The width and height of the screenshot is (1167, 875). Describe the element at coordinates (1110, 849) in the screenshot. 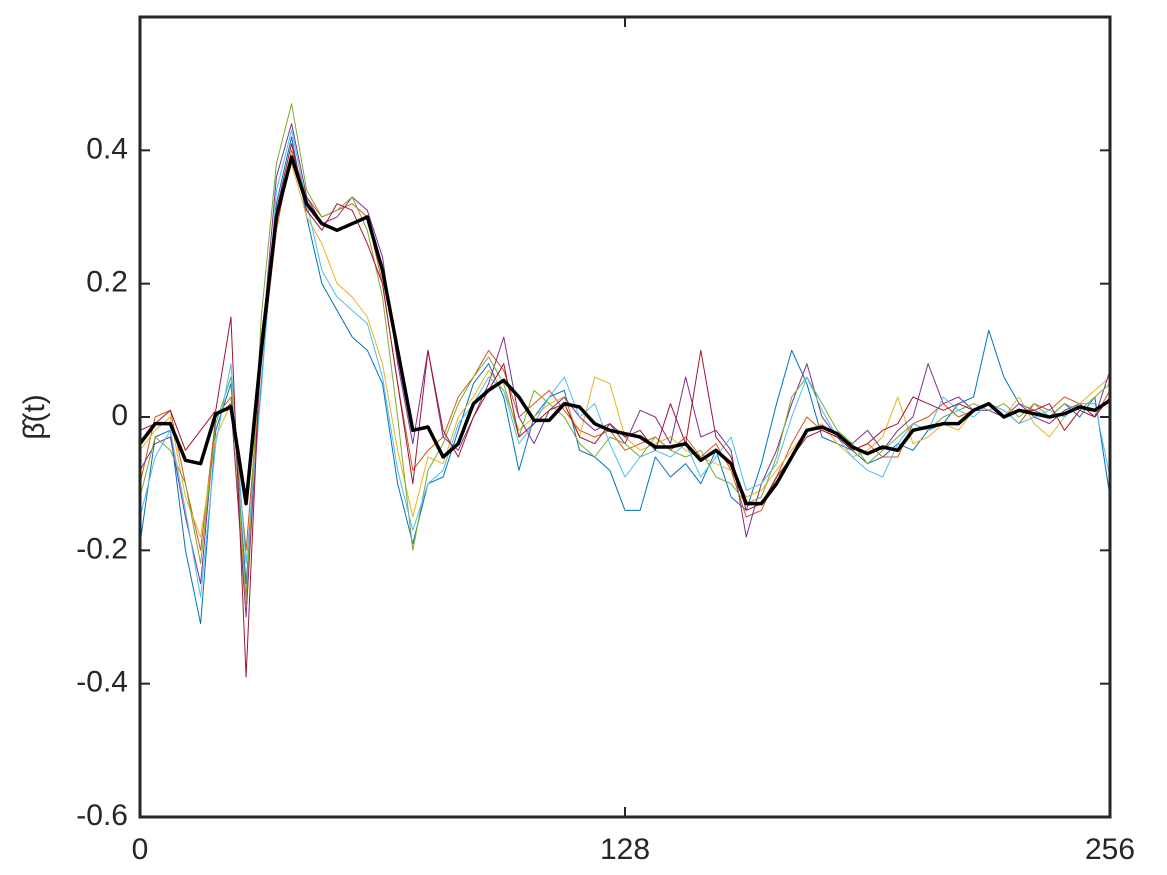

I see `x-tick-label: 256` at that location.